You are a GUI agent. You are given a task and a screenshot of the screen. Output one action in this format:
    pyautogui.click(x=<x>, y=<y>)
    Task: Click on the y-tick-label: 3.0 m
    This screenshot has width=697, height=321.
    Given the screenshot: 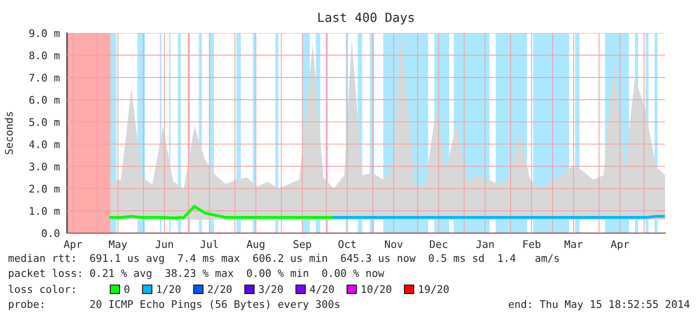 What is the action you would take?
    pyautogui.click(x=44, y=166)
    